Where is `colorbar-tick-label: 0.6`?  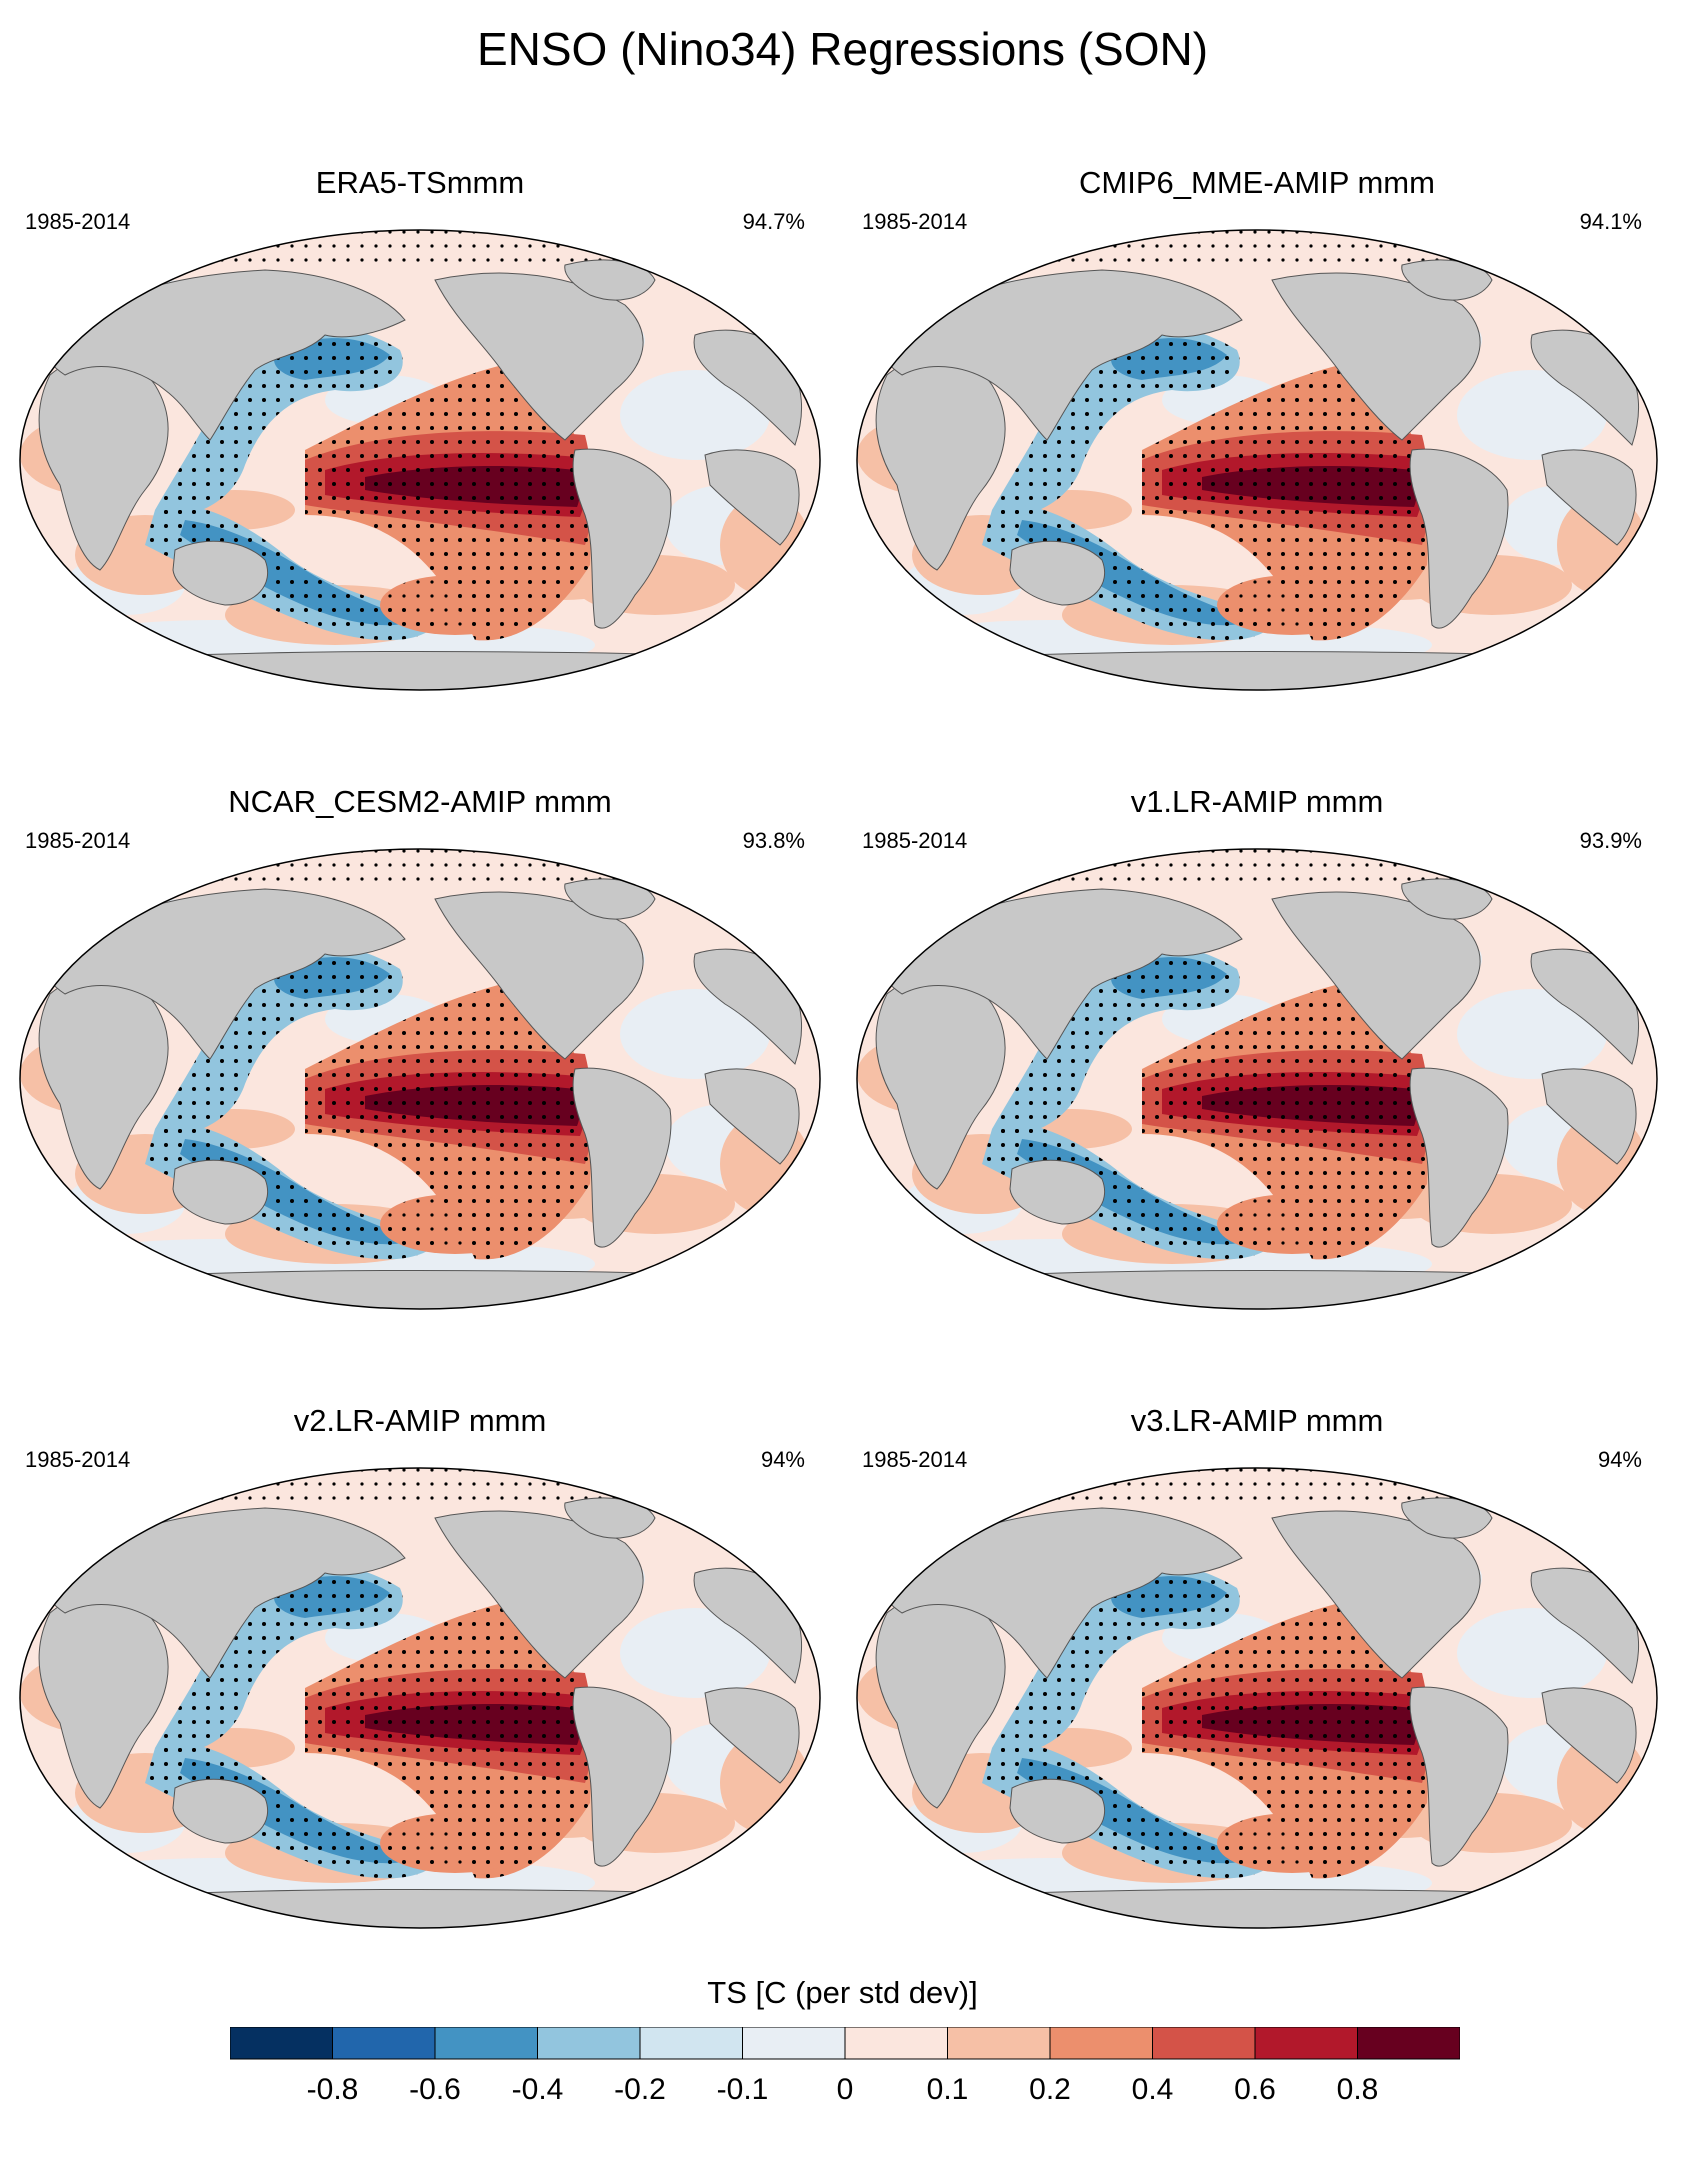 colorbar-tick-label: 0.6 is located at coordinates (1255, 2089).